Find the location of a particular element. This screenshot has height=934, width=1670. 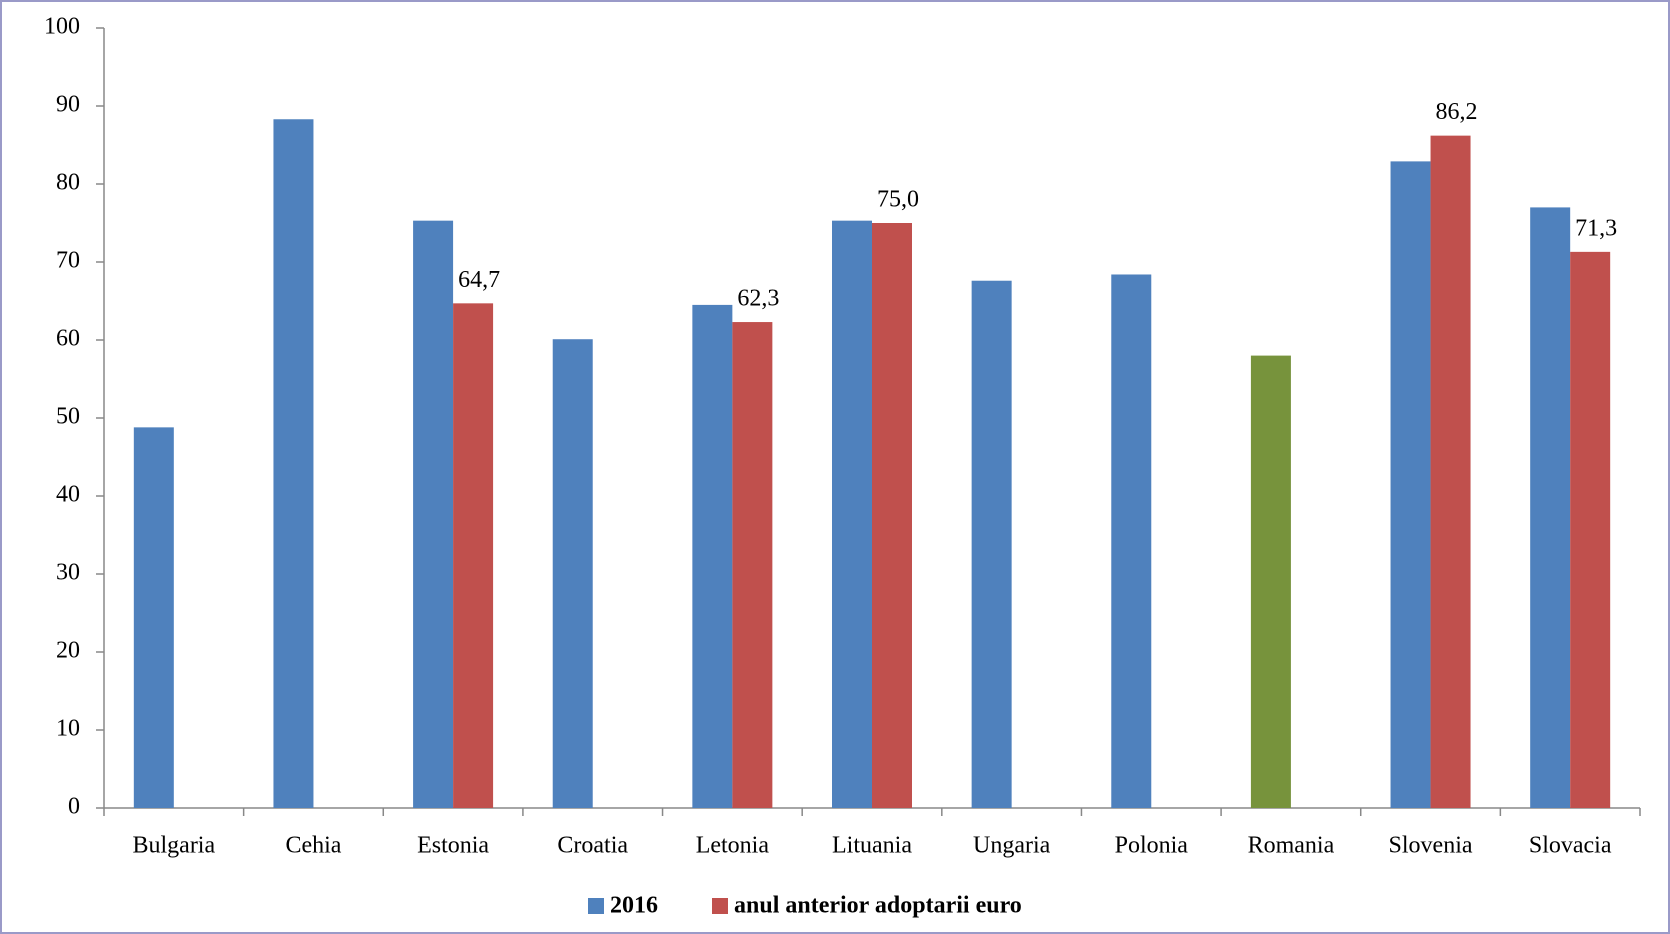

x-tick-label: Estonia is located at coordinates (453, 846).